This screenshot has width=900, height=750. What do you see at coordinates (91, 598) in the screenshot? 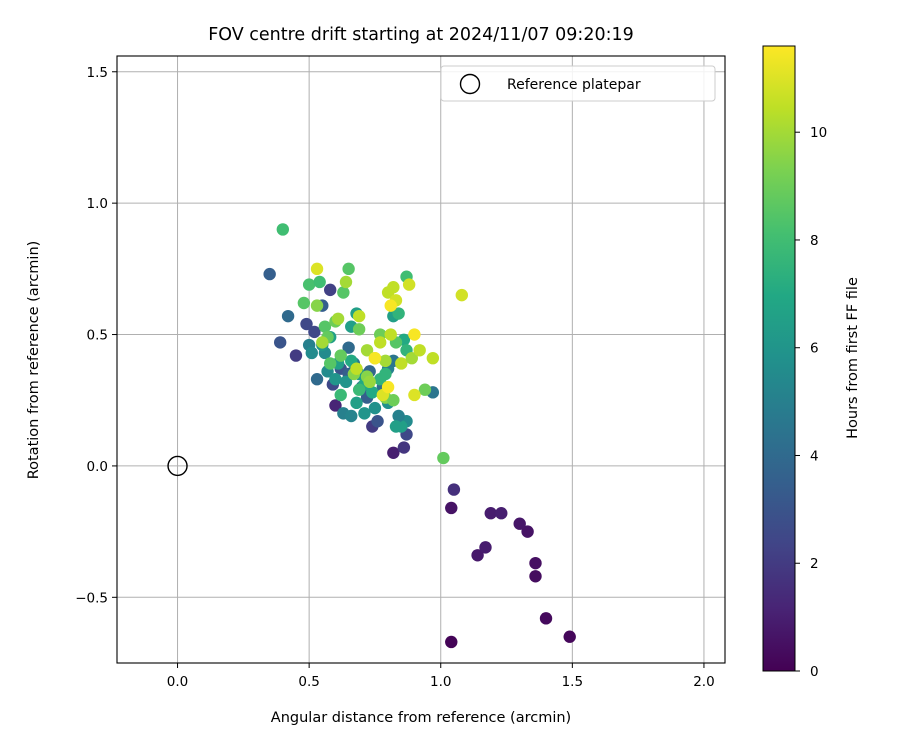
I see `y-tick-label: −0.5` at bounding box center [91, 598].